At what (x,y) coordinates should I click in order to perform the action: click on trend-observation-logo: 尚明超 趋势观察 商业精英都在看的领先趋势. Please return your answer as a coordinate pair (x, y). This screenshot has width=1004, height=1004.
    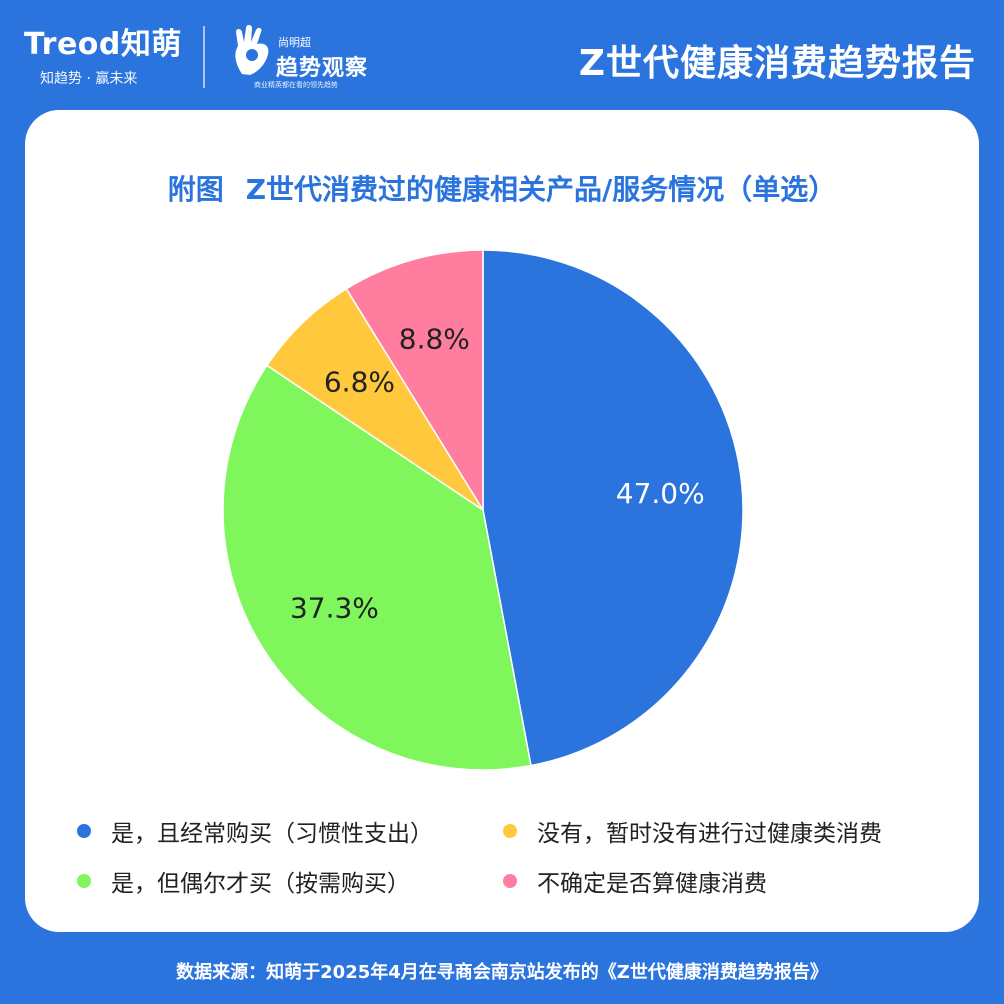
    Looking at the image, I should click on (305, 57).